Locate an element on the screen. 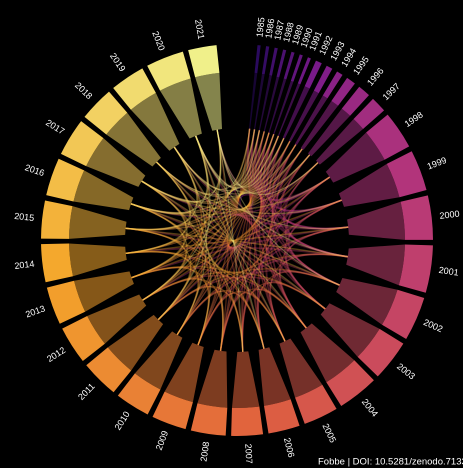  sector-label: 2016 is located at coordinates (35, 170).